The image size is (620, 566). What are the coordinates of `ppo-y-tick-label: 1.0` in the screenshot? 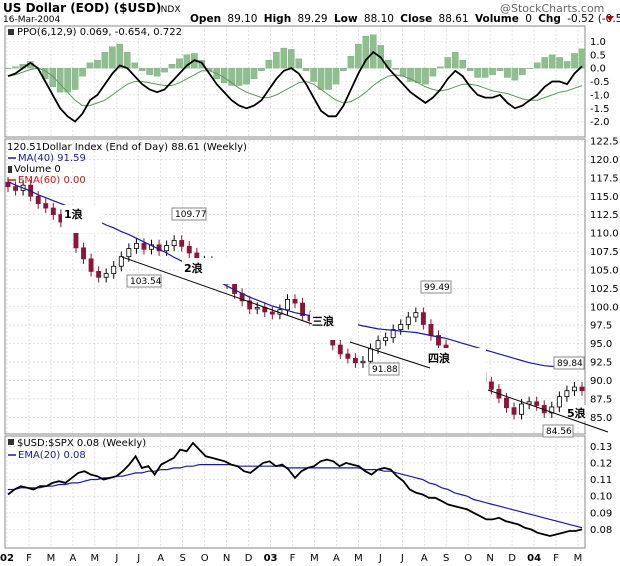 It's located at (598, 42).